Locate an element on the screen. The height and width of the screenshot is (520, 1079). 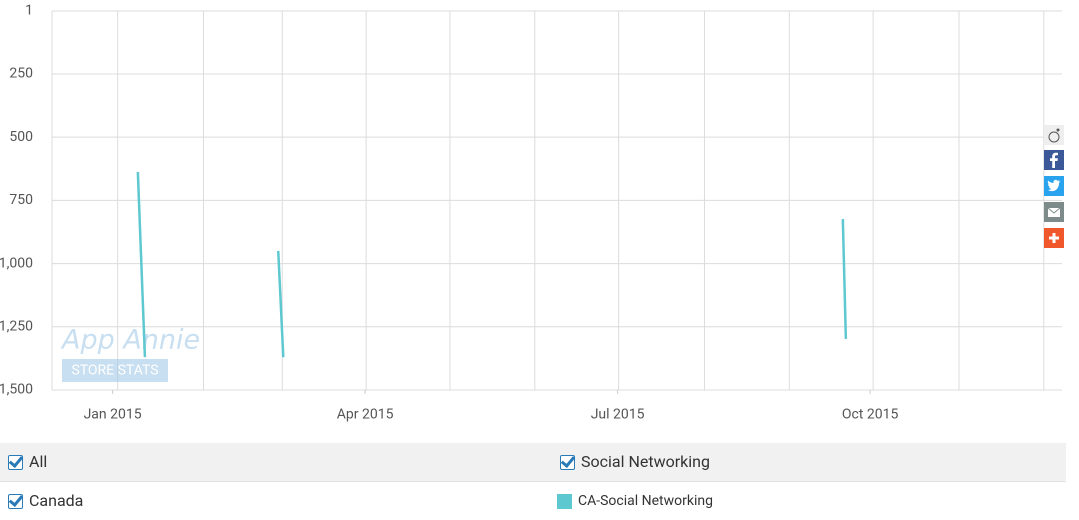
x-tick-label: Apr 2015 is located at coordinates (365, 415).